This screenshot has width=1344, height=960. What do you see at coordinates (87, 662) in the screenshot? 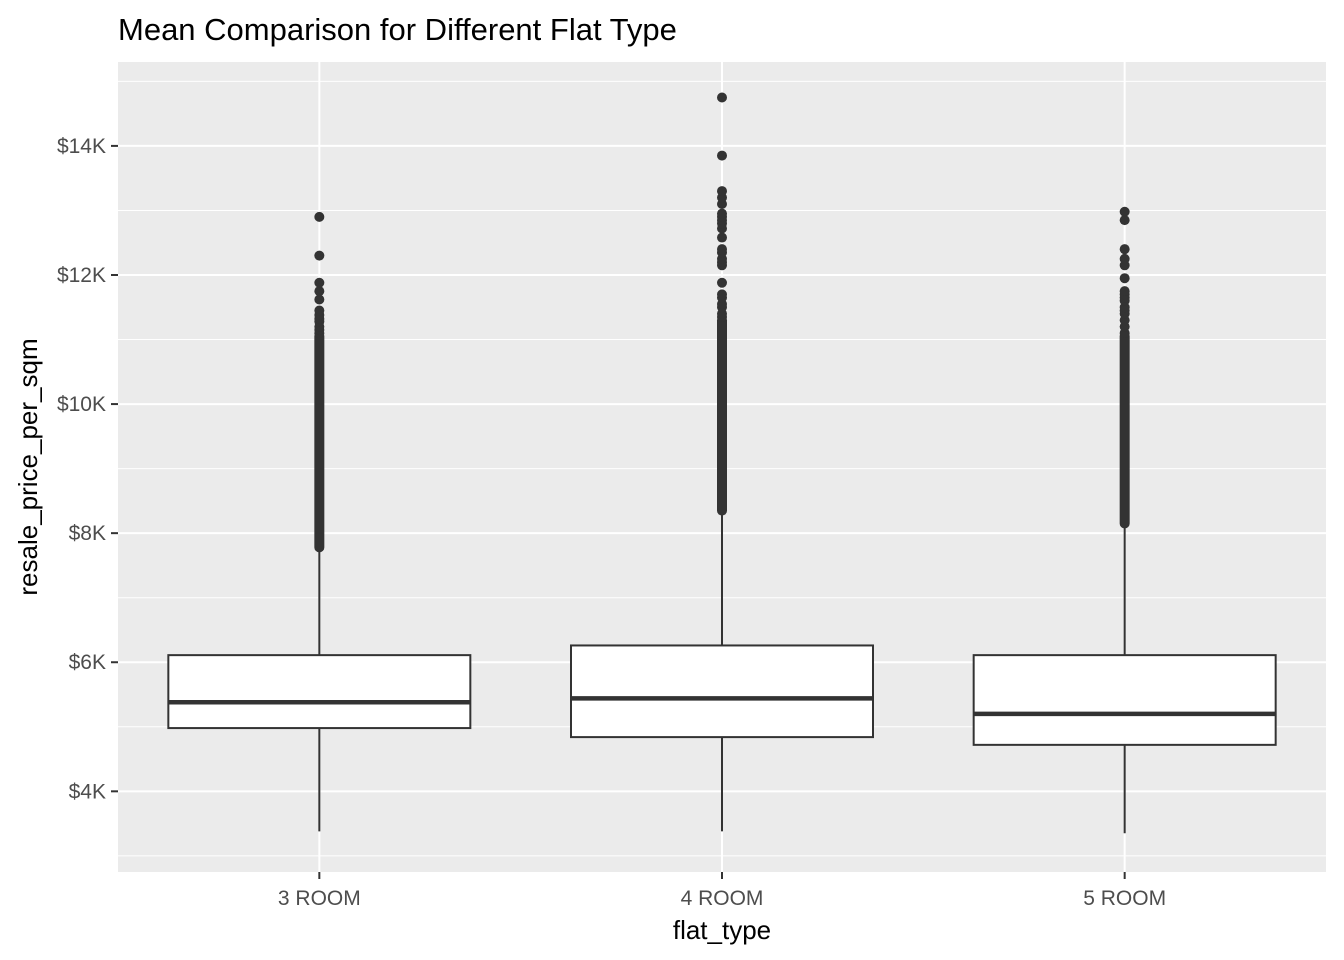
I see `y-tick-label: $6K` at bounding box center [87, 662].